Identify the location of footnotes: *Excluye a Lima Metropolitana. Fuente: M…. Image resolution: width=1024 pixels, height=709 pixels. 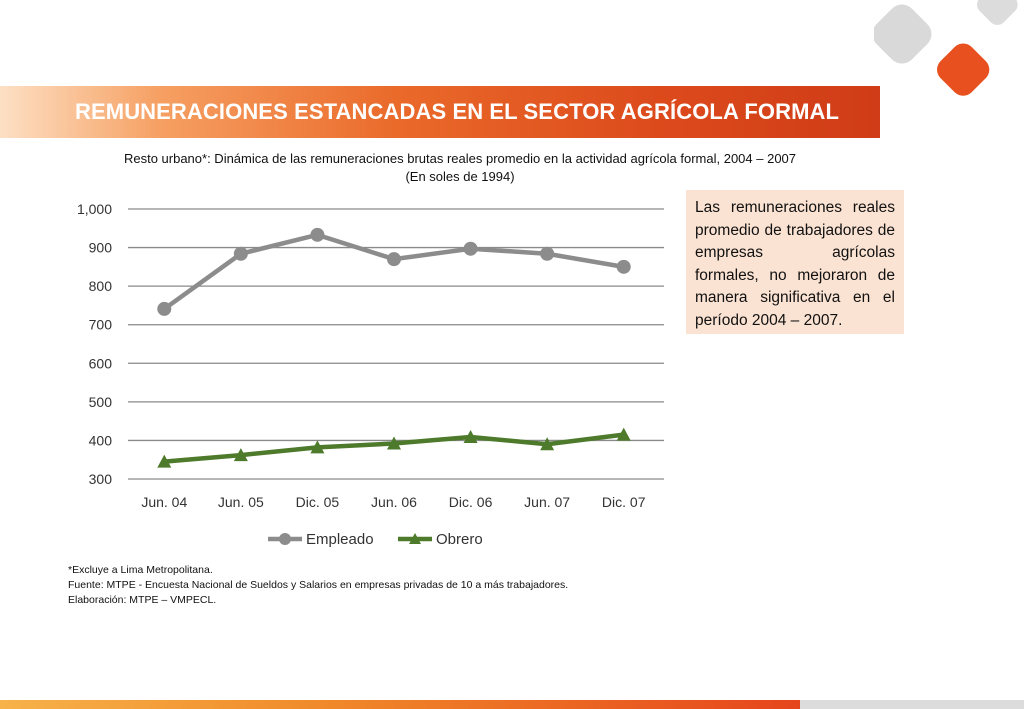
(318, 585).